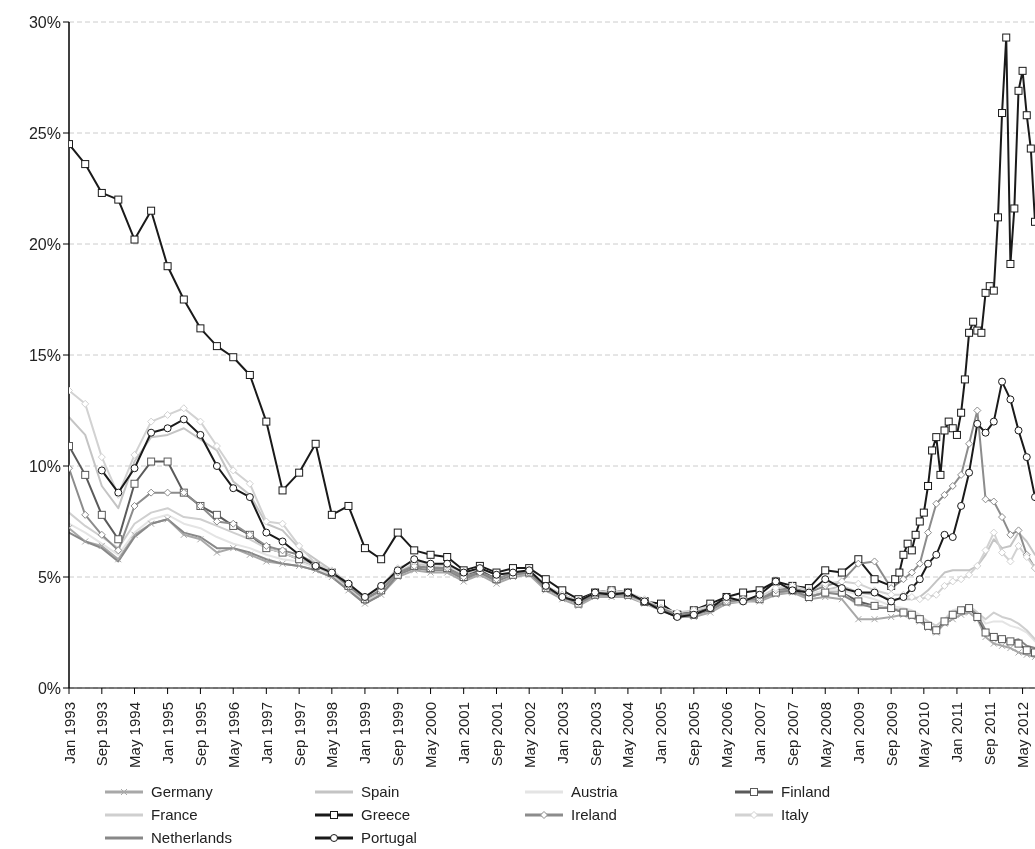 The image size is (1035, 849). Describe the element at coordinates (44, 244) in the screenshot. I see `y-tick-label: 20%` at that location.